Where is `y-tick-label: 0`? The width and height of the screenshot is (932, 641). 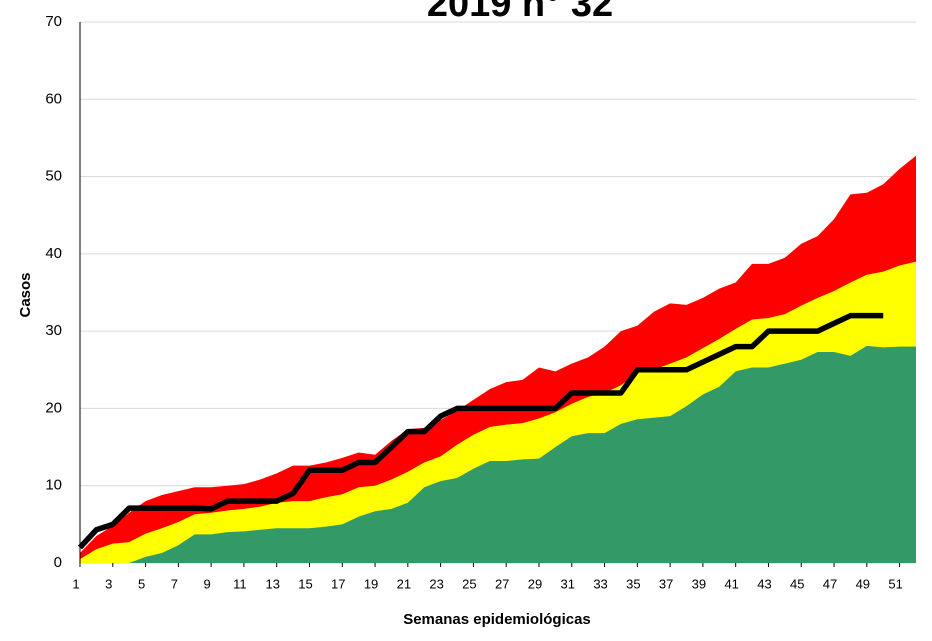 y-tick-label: 0 is located at coordinates (58, 562).